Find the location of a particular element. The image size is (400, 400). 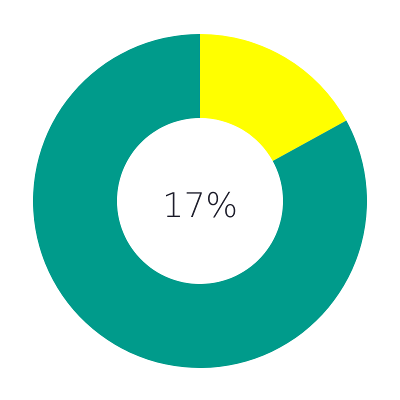

donut-slice is located at coordinates (273, 98).